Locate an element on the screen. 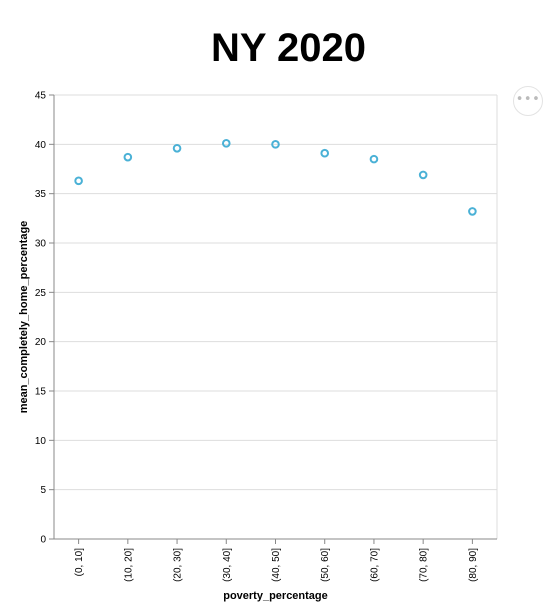 This screenshot has height=609, width=557. chart-title: NY 2020 is located at coordinates (288, 48).